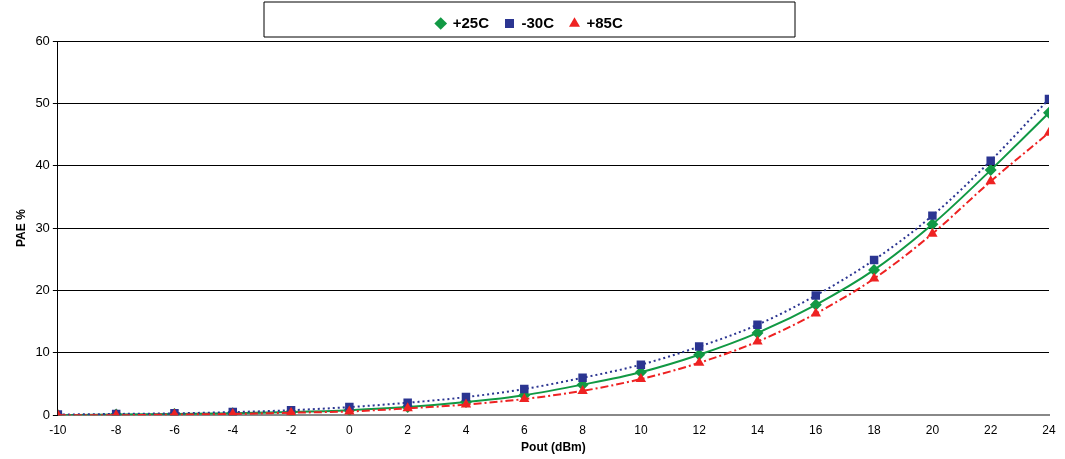 The height and width of the screenshot is (459, 1065). Describe the element at coordinates (641, 429) in the screenshot. I see `x-tick-label: 10` at that location.